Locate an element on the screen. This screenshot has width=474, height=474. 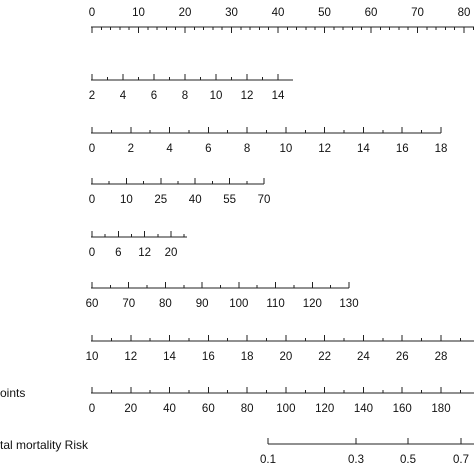
tick-label: 0.1 is located at coordinates (268, 460).